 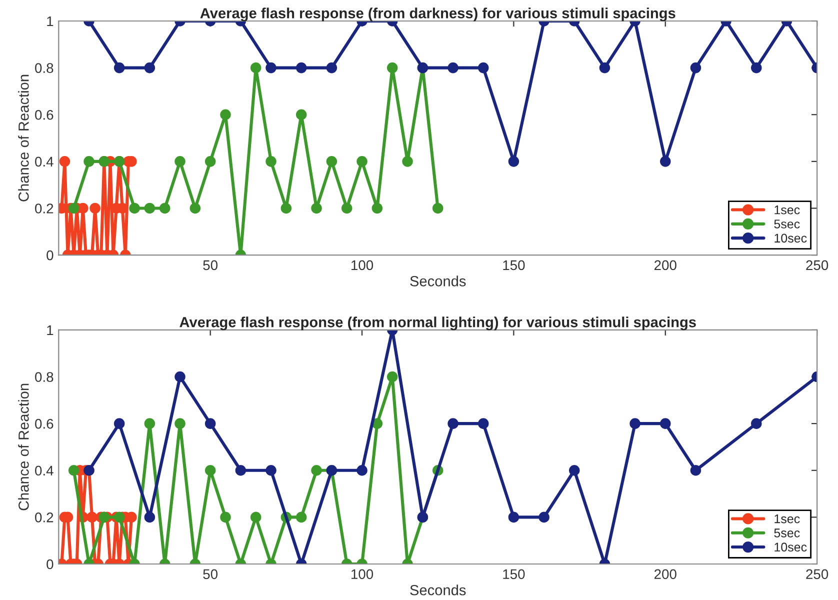 I want to click on chart-title: Average flash response (from normal lighting) for various stimuli spacings, so click(x=438, y=323).